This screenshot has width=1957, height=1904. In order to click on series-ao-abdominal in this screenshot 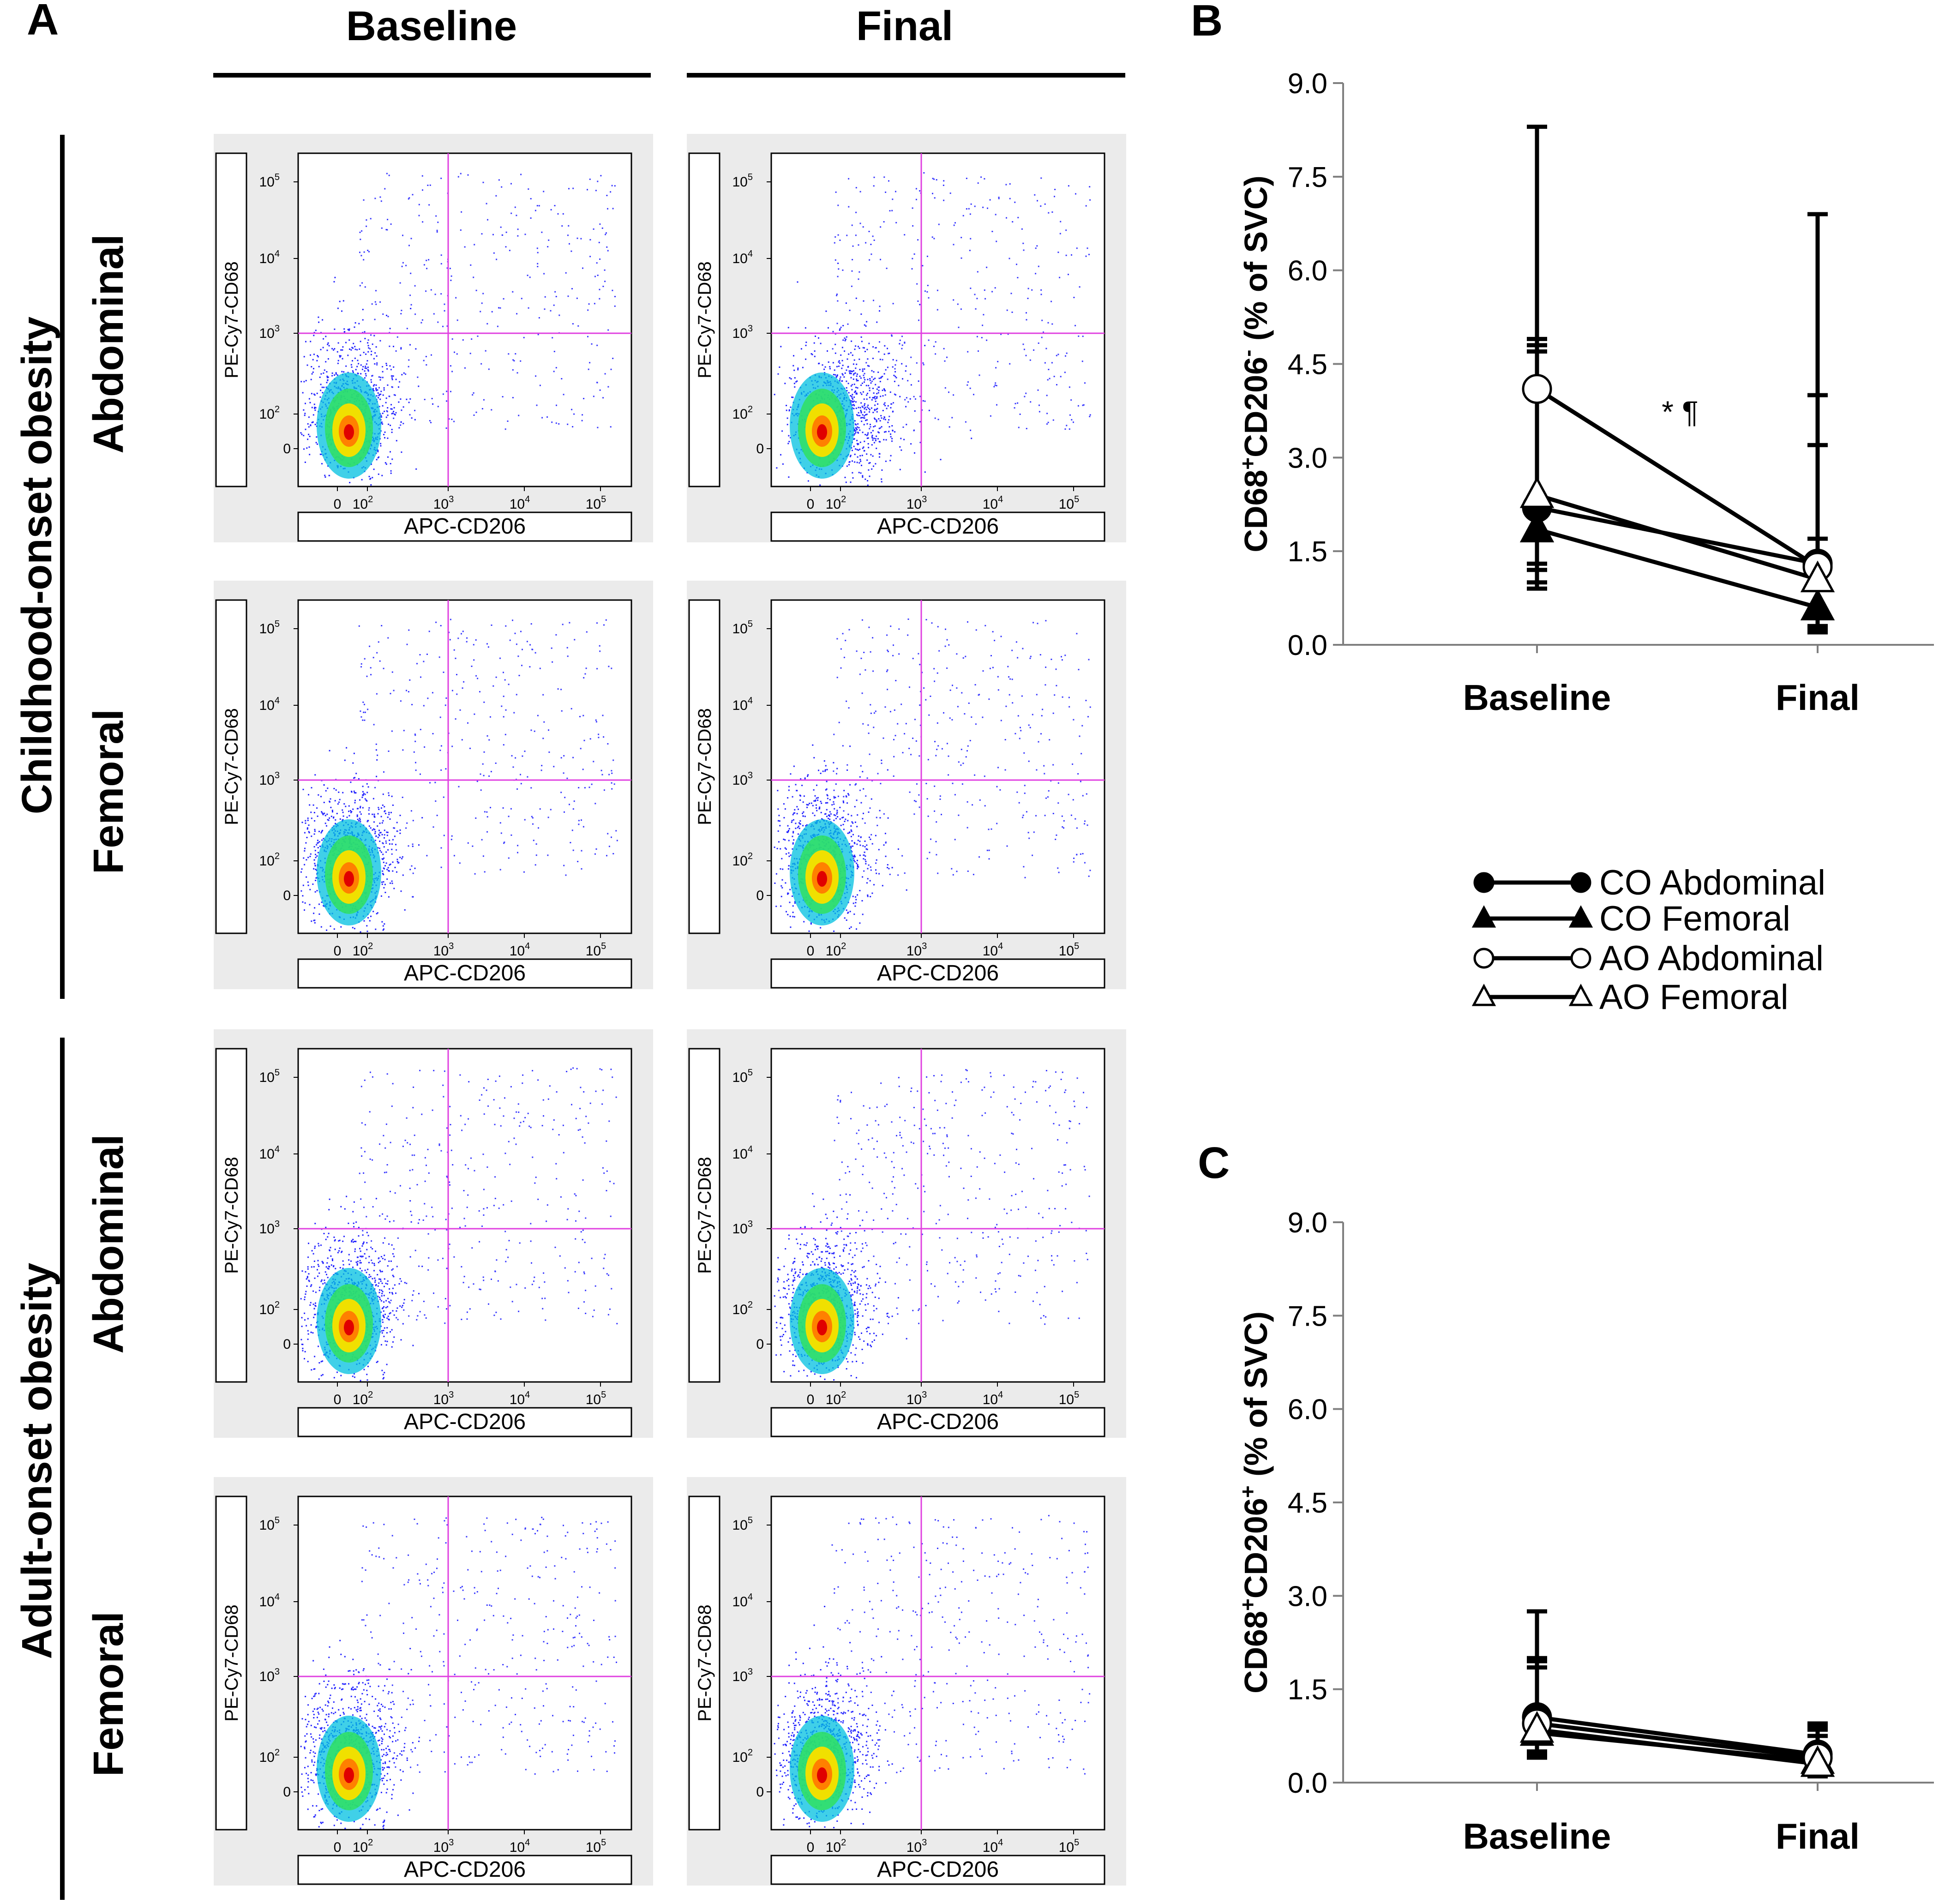, I will do `click(1678, 376)`.